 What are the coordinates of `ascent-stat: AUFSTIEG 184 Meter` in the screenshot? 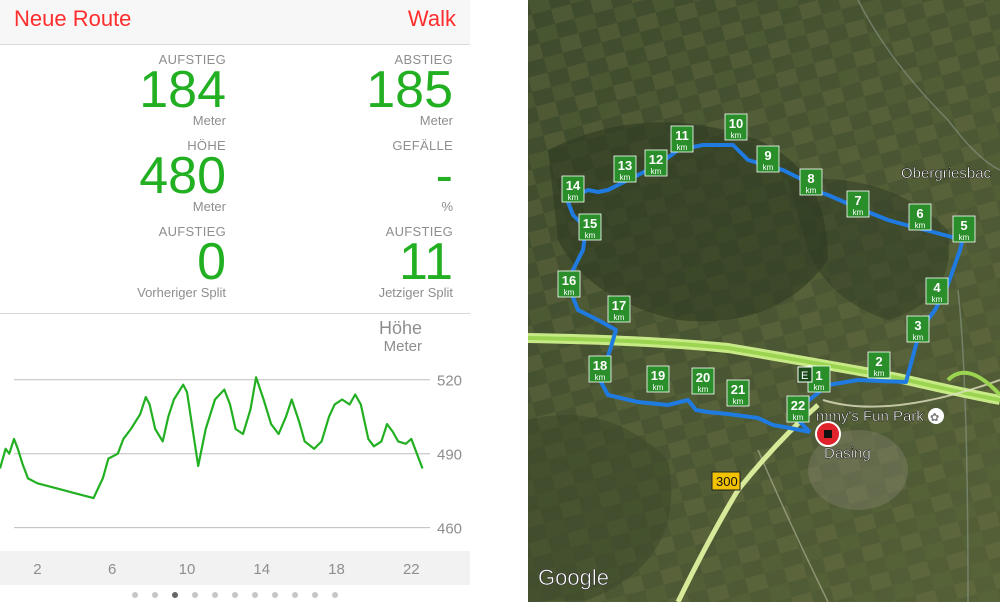 It's located at (126, 90).